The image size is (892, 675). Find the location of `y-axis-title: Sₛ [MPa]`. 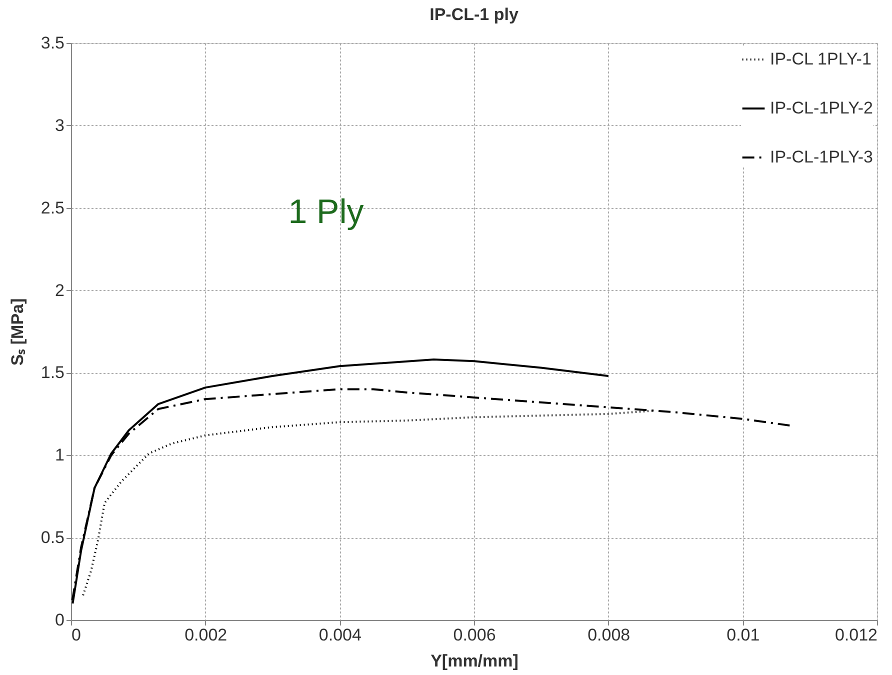

y-axis-title: Sₛ [MPa] is located at coordinates (17, 332).